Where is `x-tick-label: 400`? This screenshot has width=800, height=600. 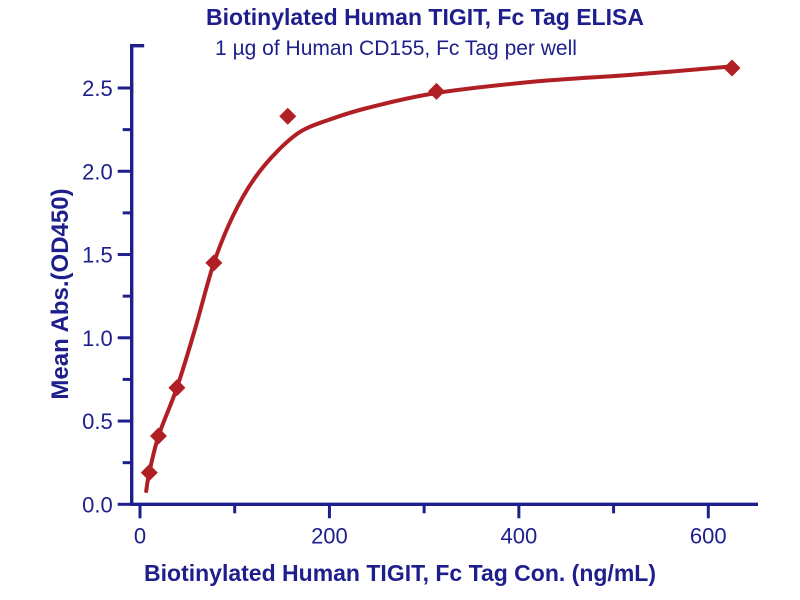
x-tick-label: 400 is located at coordinates (519, 535).